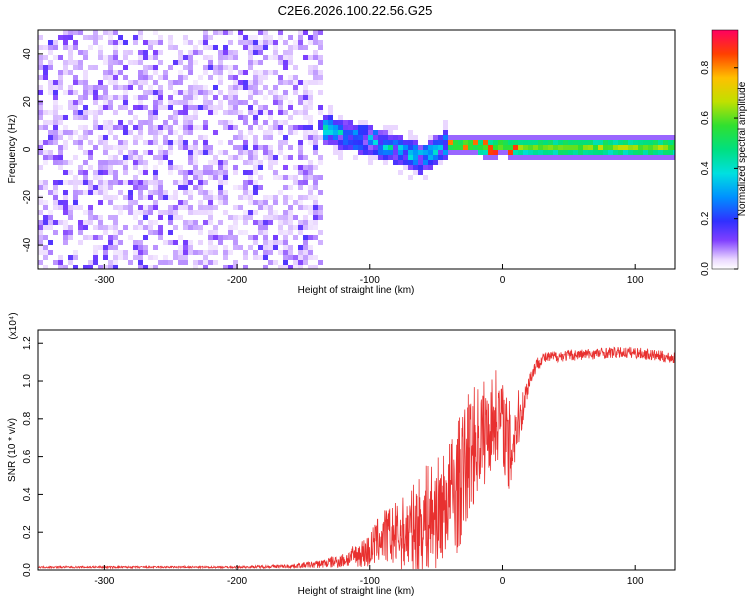 This screenshot has height=600, width=750. I want to click on colorbar-tick-label: 0.6, so click(705, 118).